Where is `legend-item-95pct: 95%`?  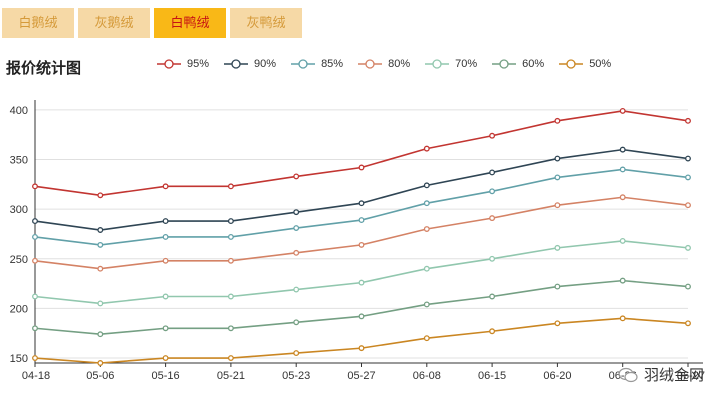
legend-item-95pct: 95% is located at coordinates (183, 64).